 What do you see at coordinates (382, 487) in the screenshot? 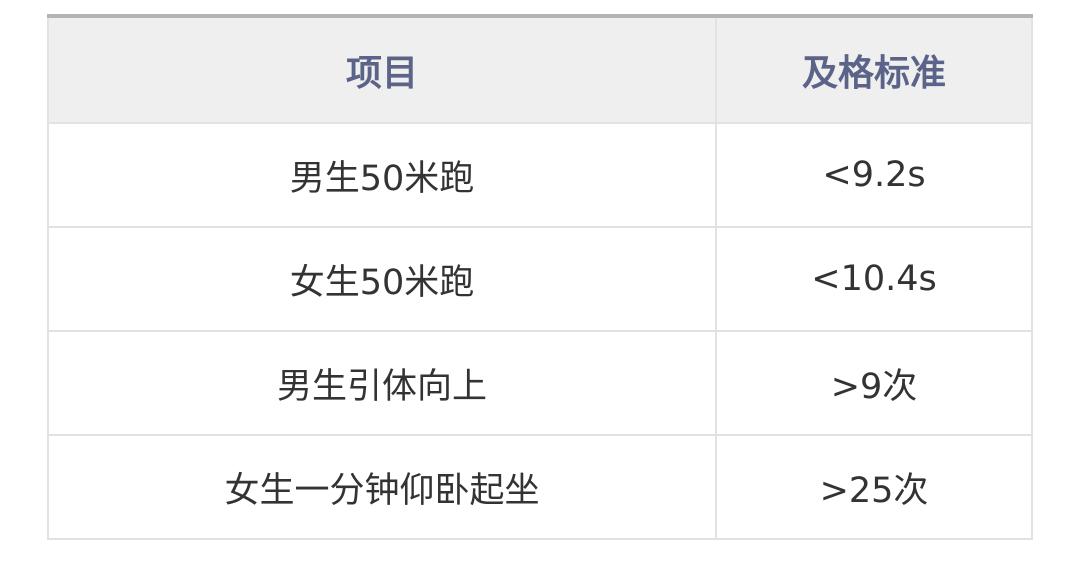
I see `item-cell: 女生一分钟仰卧起坐` at bounding box center [382, 487].